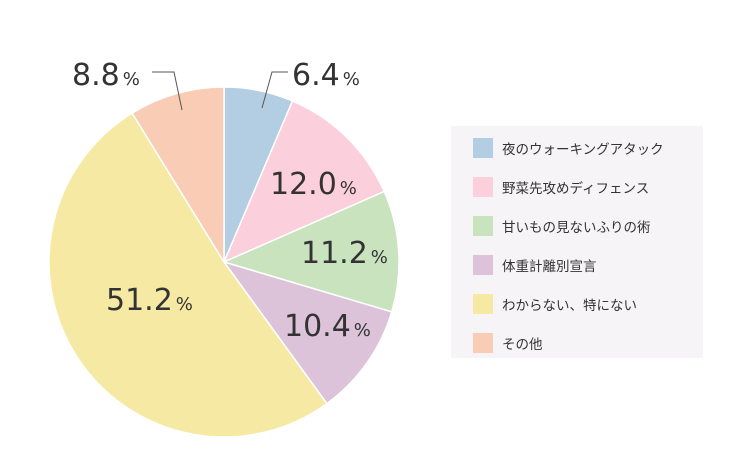 The image size is (750, 464). Describe the element at coordinates (317, 326) in the screenshot. I see `slice-value-number: 10.4` at that location.